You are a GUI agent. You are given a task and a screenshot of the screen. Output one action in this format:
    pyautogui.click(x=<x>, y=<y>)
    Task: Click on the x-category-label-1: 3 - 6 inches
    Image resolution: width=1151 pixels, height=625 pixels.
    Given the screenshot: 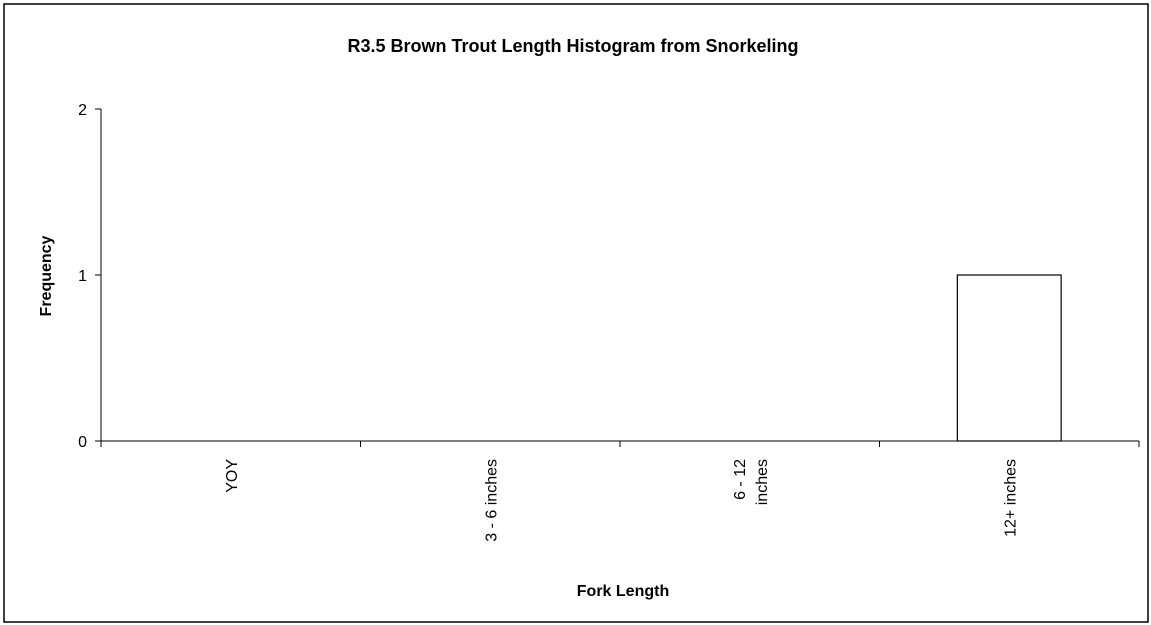 What is the action you would take?
    pyautogui.click(x=491, y=500)
    